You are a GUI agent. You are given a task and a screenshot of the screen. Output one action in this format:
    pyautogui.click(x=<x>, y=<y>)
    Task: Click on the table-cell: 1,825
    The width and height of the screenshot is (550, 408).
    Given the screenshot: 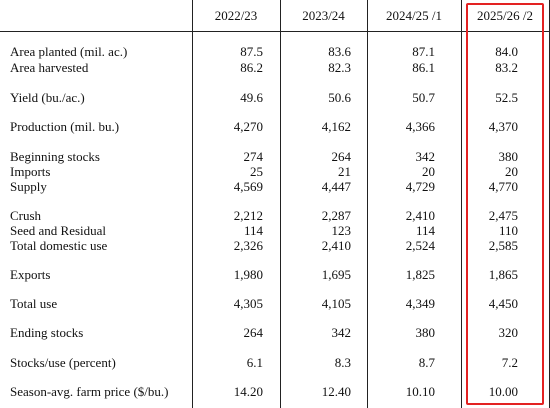 What is the action you would take?
    pyautogui.click(x=420, y=274)
    